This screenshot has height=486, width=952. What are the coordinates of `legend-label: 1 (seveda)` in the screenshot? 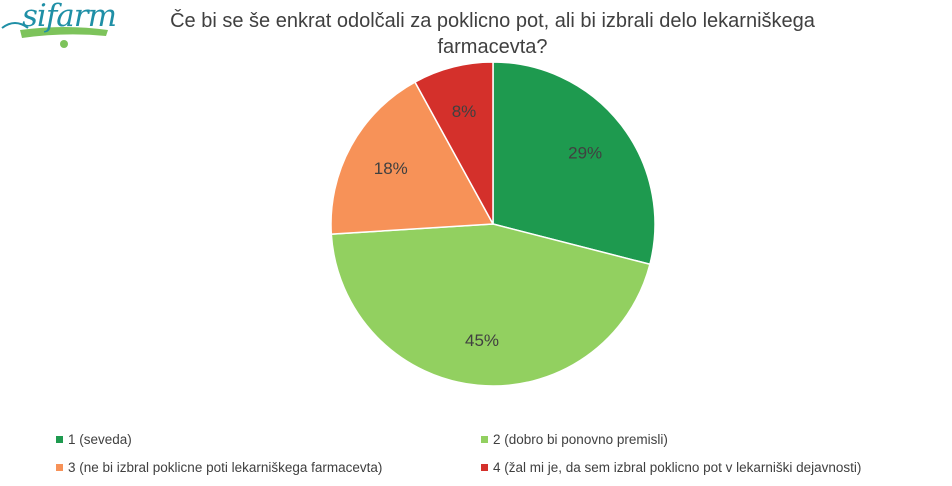 It's located at (100, 439).